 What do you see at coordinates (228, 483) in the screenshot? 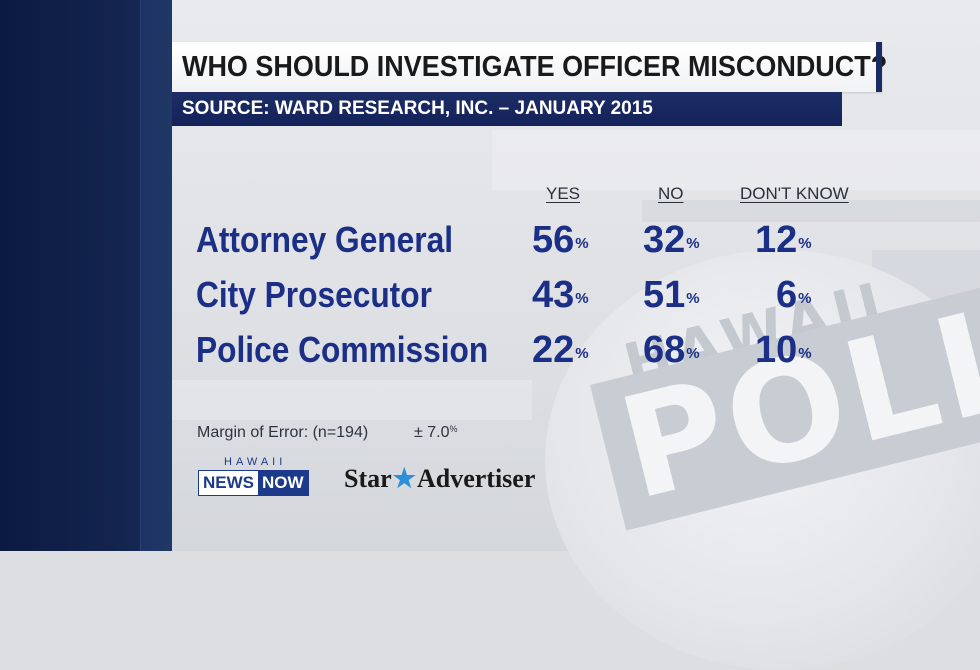
I see `hnn-news-text: NEWS` at bounding box center [228, 483].